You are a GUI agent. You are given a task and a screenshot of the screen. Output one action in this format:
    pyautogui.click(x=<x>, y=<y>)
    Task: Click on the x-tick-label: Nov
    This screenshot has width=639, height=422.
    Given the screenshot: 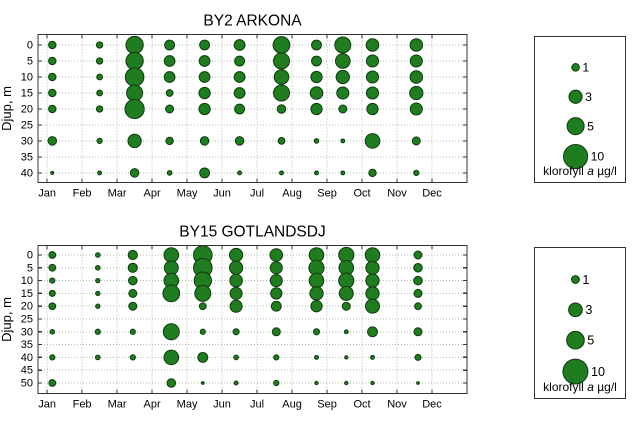 What is the action you would take?
    pyautogui.click(x=397, y=405)
    